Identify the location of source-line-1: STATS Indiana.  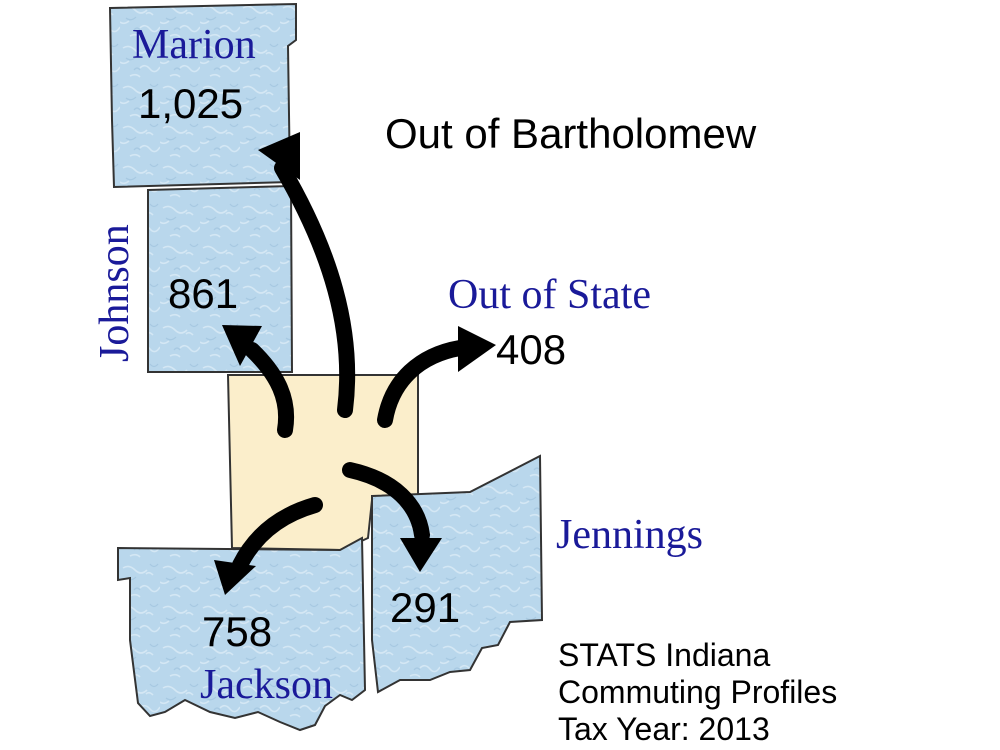
(664, 655).